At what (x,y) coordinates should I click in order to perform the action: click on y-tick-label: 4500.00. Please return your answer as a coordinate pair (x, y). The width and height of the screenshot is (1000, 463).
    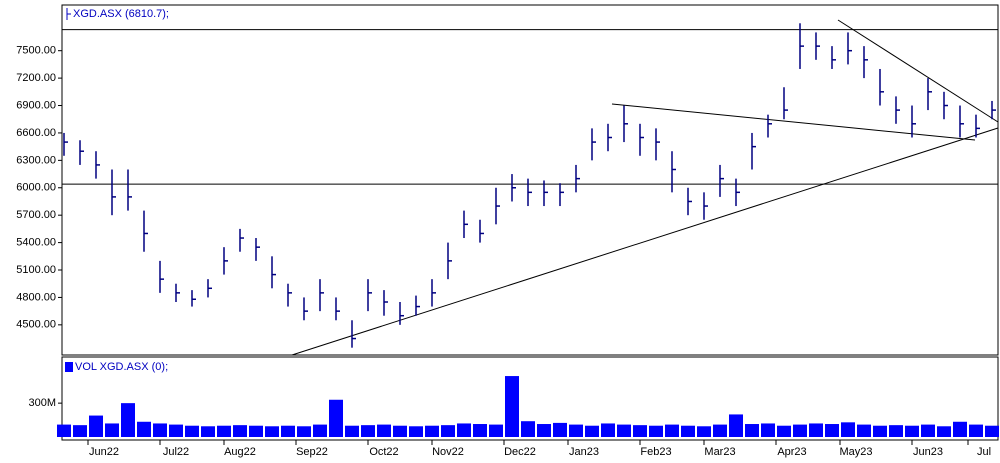
    Looking at the image, I should click on (36, 325).